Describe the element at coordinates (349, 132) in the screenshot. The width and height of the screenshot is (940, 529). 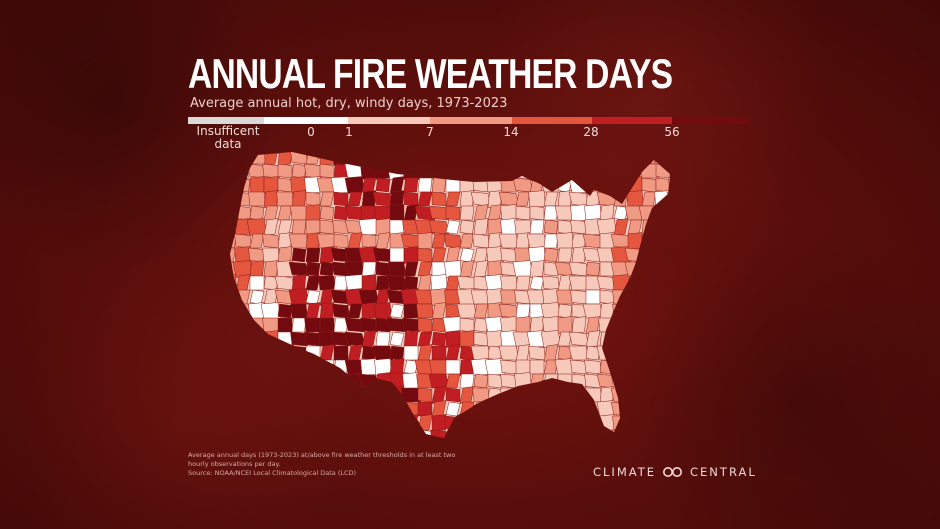
I see `legend-tick-1: 1` at that location.